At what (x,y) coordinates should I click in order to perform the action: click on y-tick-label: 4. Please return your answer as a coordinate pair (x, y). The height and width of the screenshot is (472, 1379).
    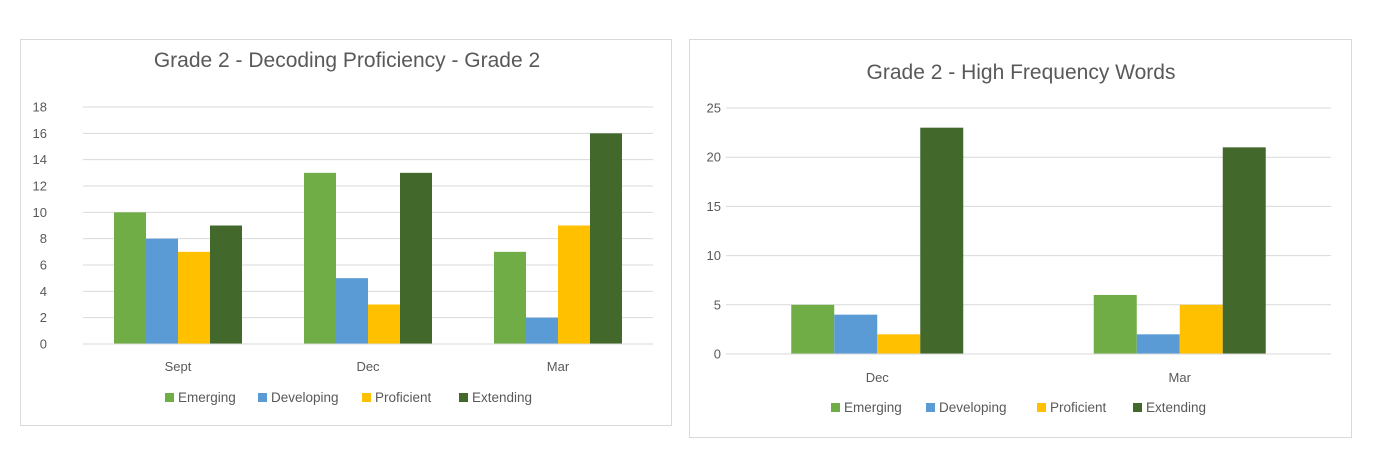
    Looking at the image, I should click on (43, 291).